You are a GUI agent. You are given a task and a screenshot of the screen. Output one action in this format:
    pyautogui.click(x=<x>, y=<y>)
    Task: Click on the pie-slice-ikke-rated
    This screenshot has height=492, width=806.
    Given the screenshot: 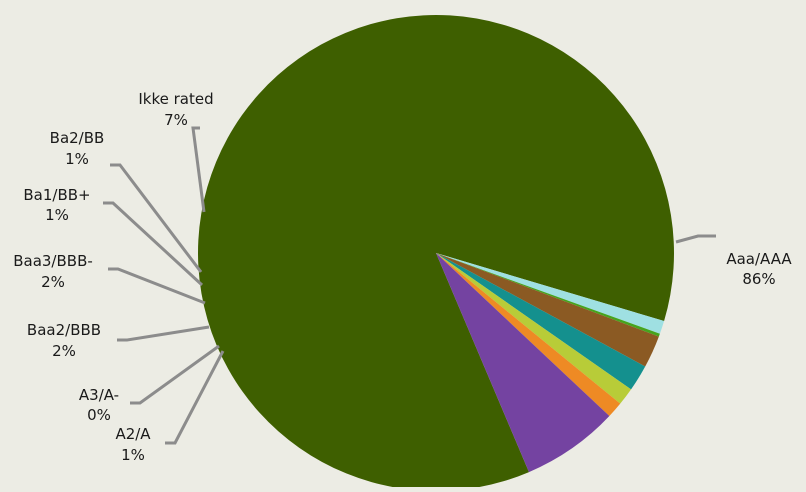 What is the action you would take?
    pyautogui.click(x=523, y=363)
    